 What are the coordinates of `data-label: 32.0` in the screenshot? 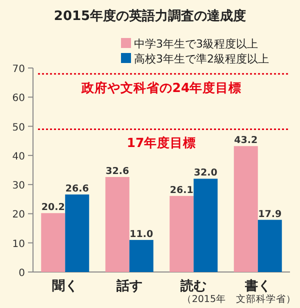 It's located at (206, 173).